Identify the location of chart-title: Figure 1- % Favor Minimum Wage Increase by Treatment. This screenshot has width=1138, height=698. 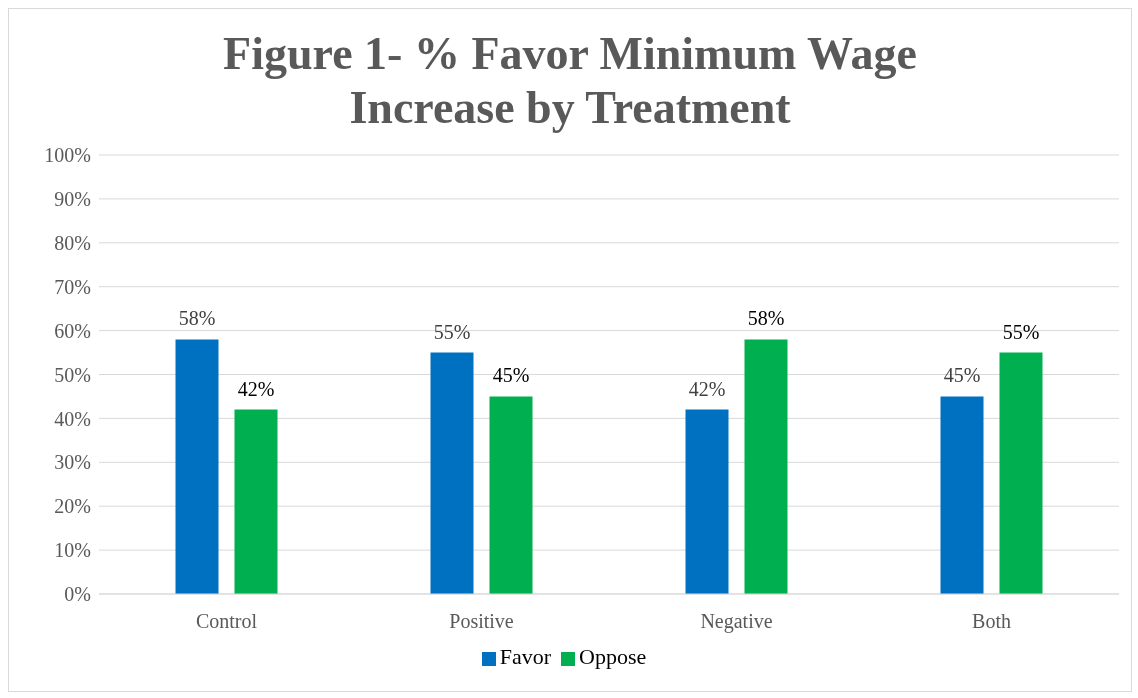
(570, 81).